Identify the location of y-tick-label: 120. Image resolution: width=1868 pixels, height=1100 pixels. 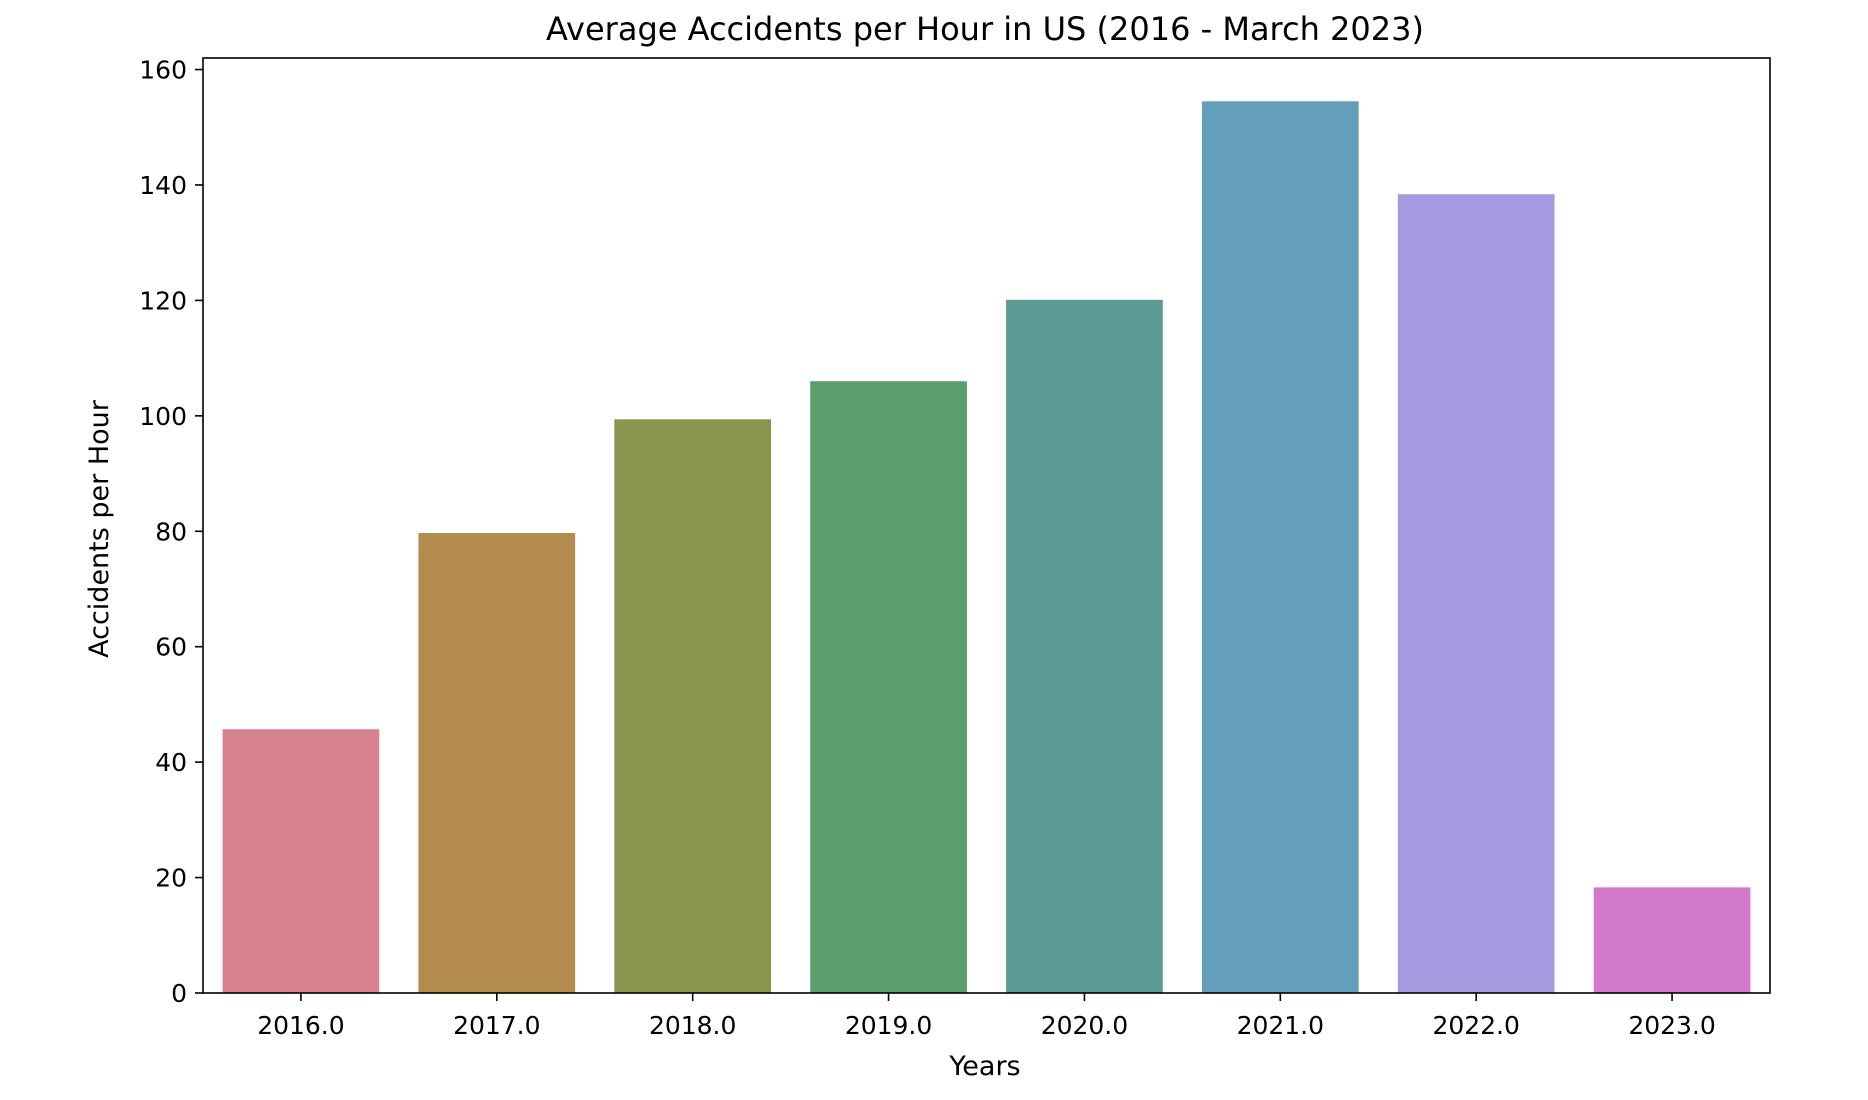
(163, 300).